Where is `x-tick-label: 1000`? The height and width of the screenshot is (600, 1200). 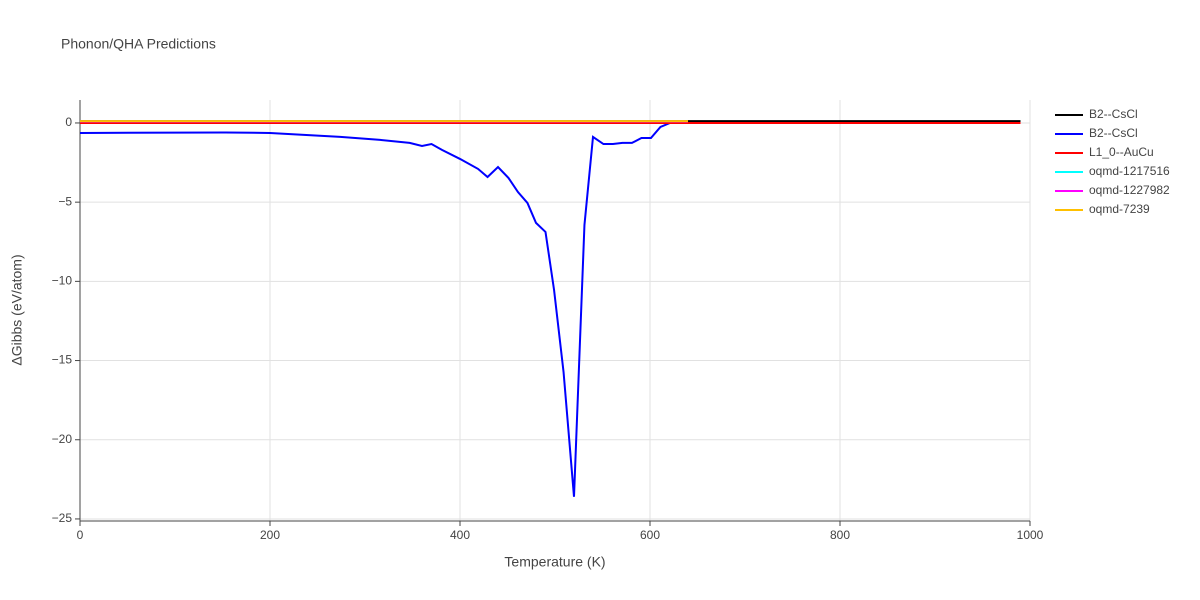
x-tick-label: 1000 is located at coordinates (1030, 535).